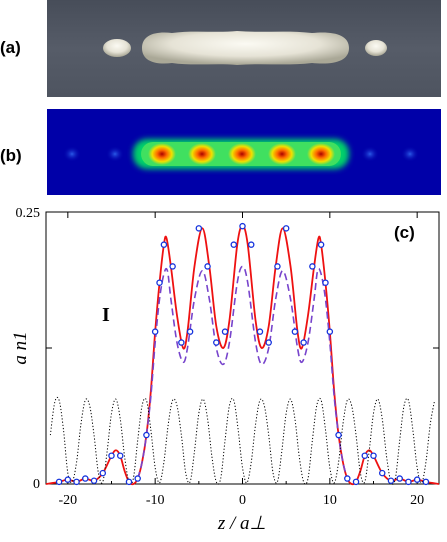  I want to click on x-tick-label: -10, so click(155, 500).